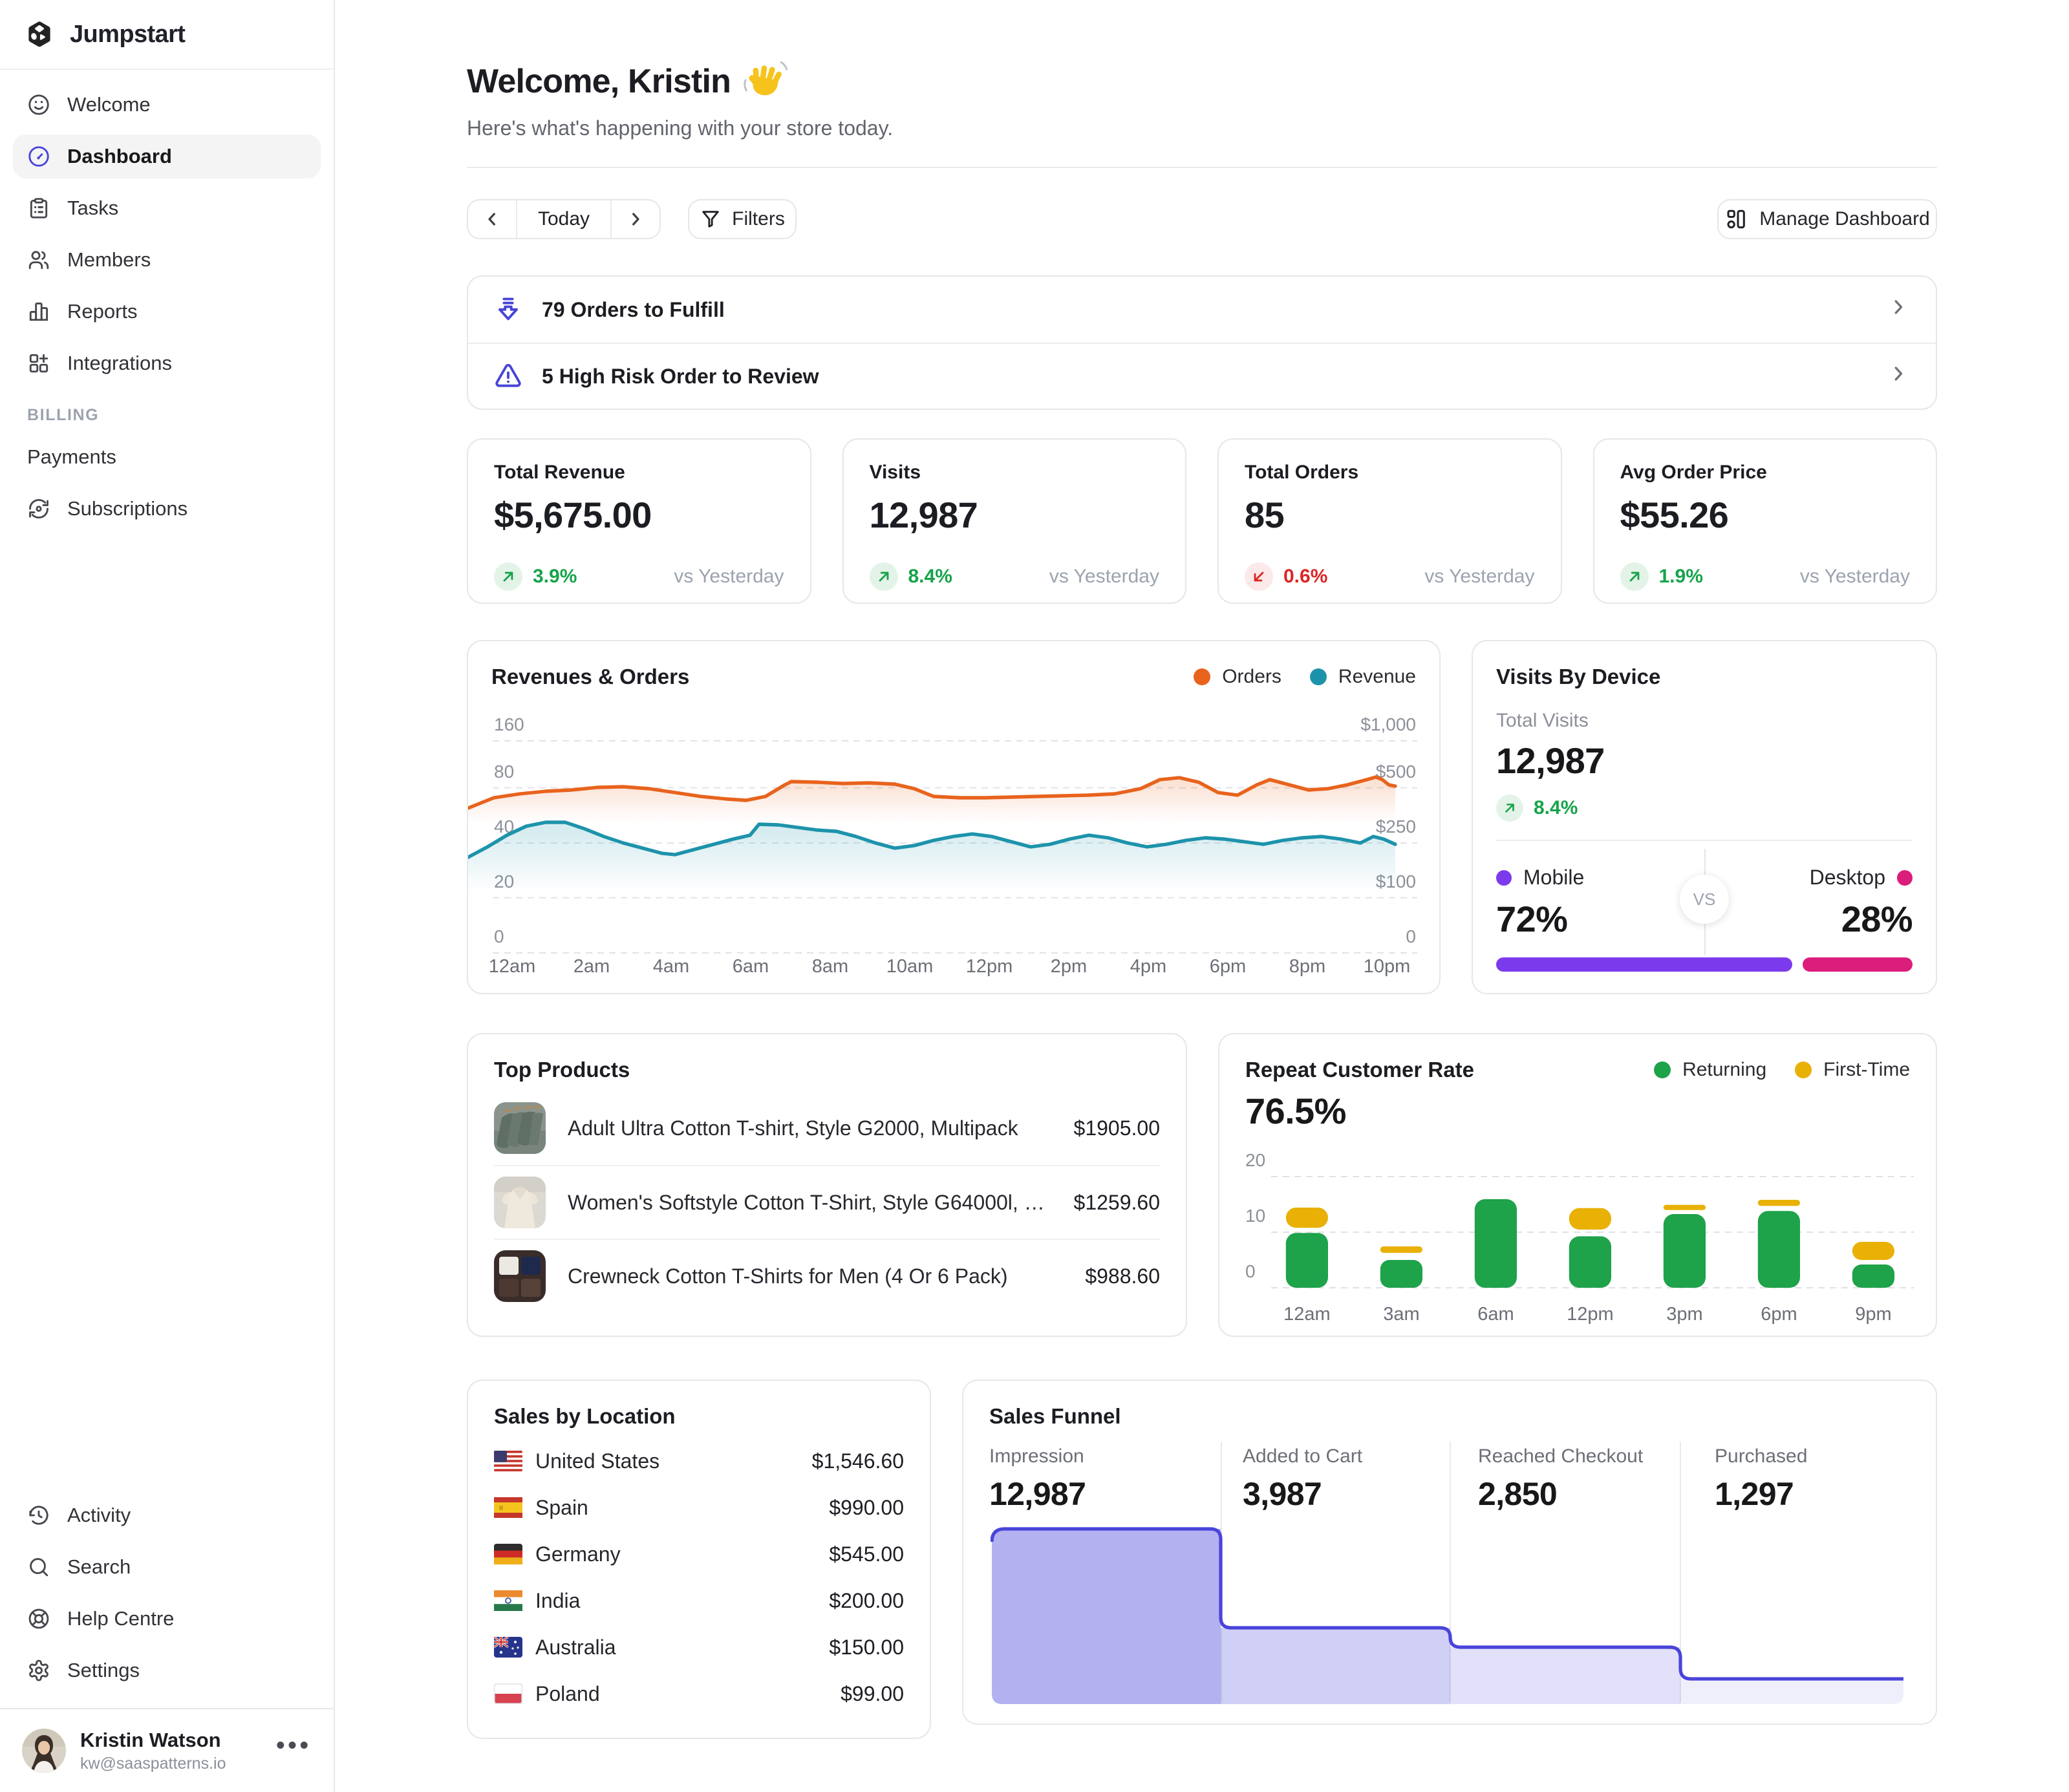 This screenshot has height=1792, width=2069. I want to click on svg-text: 10pm, so click(1388, 967).